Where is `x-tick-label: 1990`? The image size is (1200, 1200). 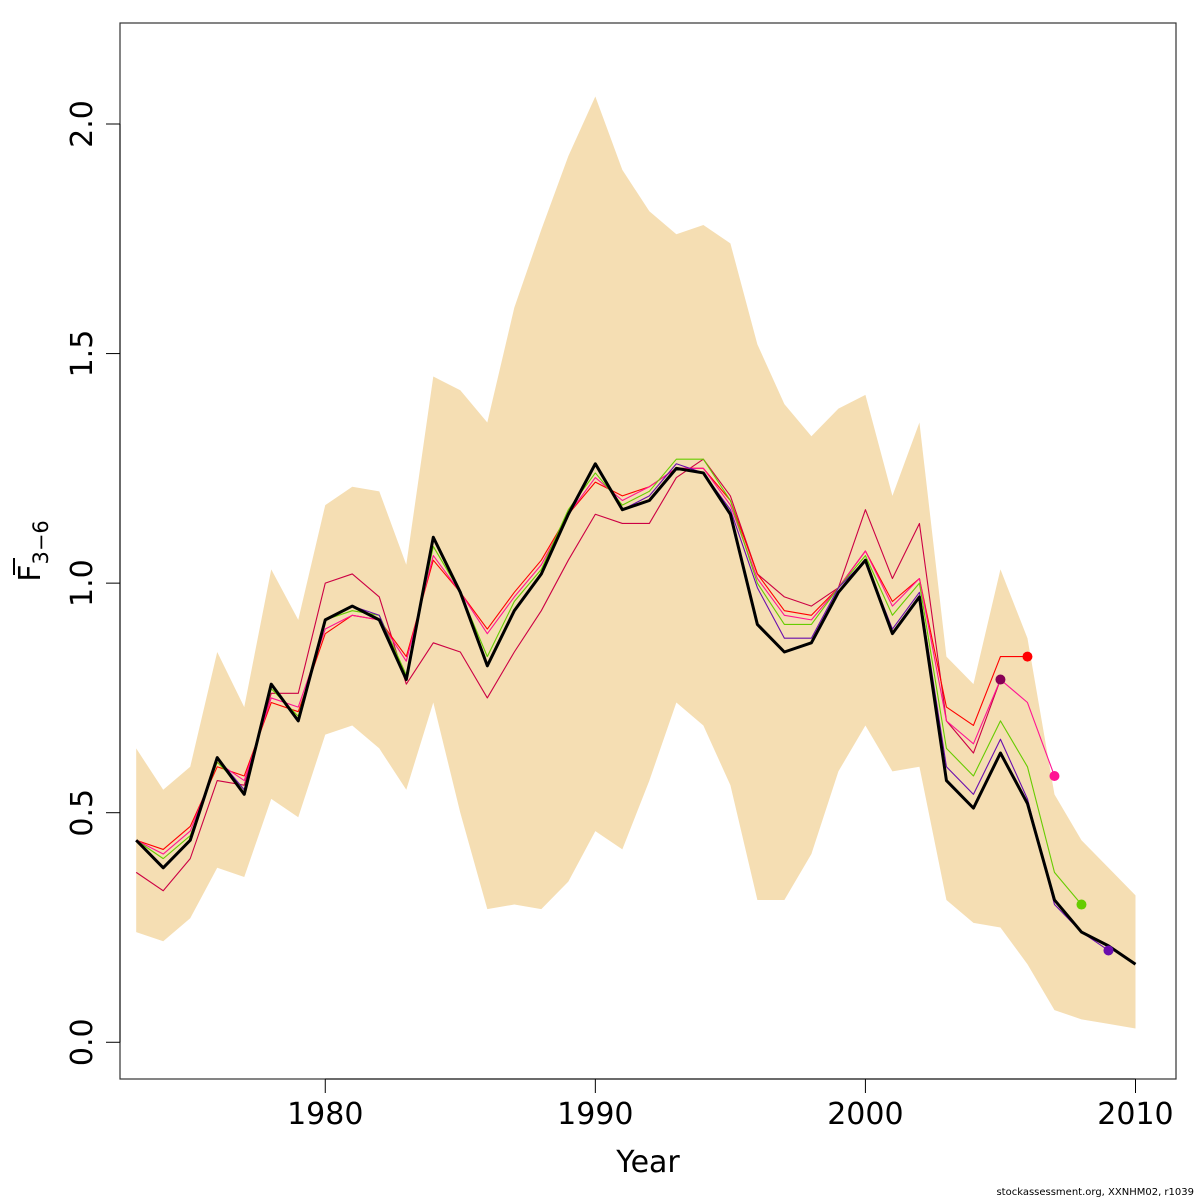 x-tick-label: 1990 is located at coordinates (595, 1114).